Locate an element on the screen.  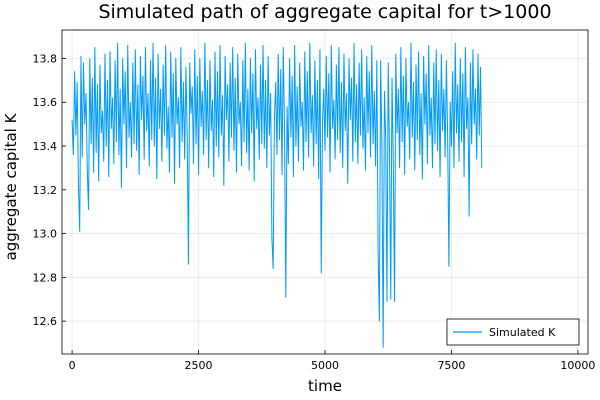
y-tick-label: 12.6 is located at coordinates (45, 321).